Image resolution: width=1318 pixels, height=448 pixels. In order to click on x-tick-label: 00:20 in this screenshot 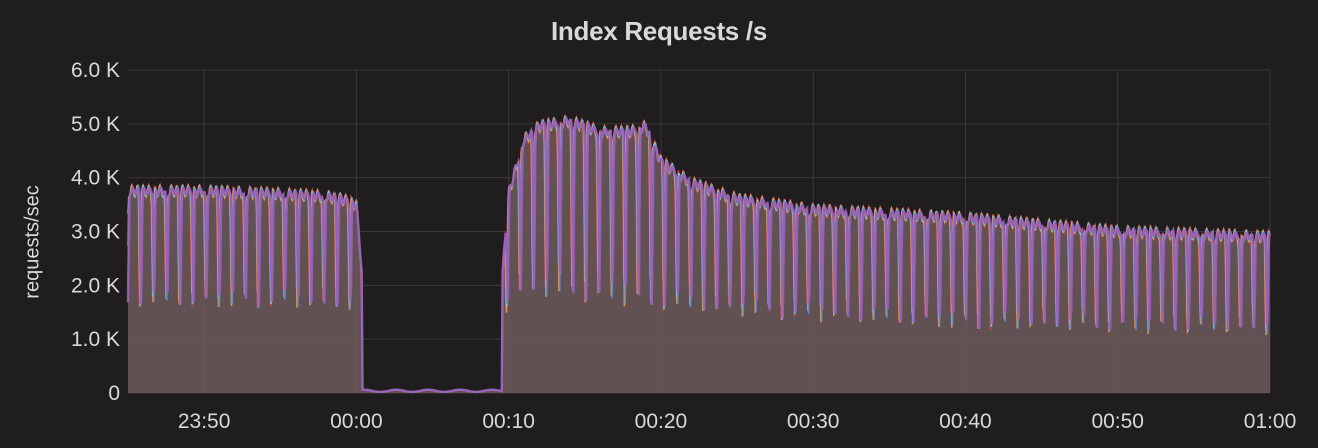, I will do `click(661, 421)`.